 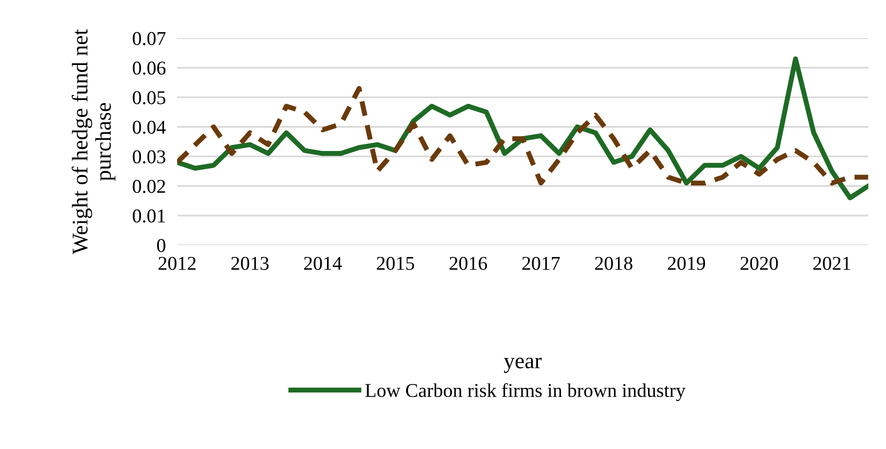 What do you see at coordinates (323, 263) in the screenshot?
I see `x-tick-label: 2014` at bounding box center [323, 263].